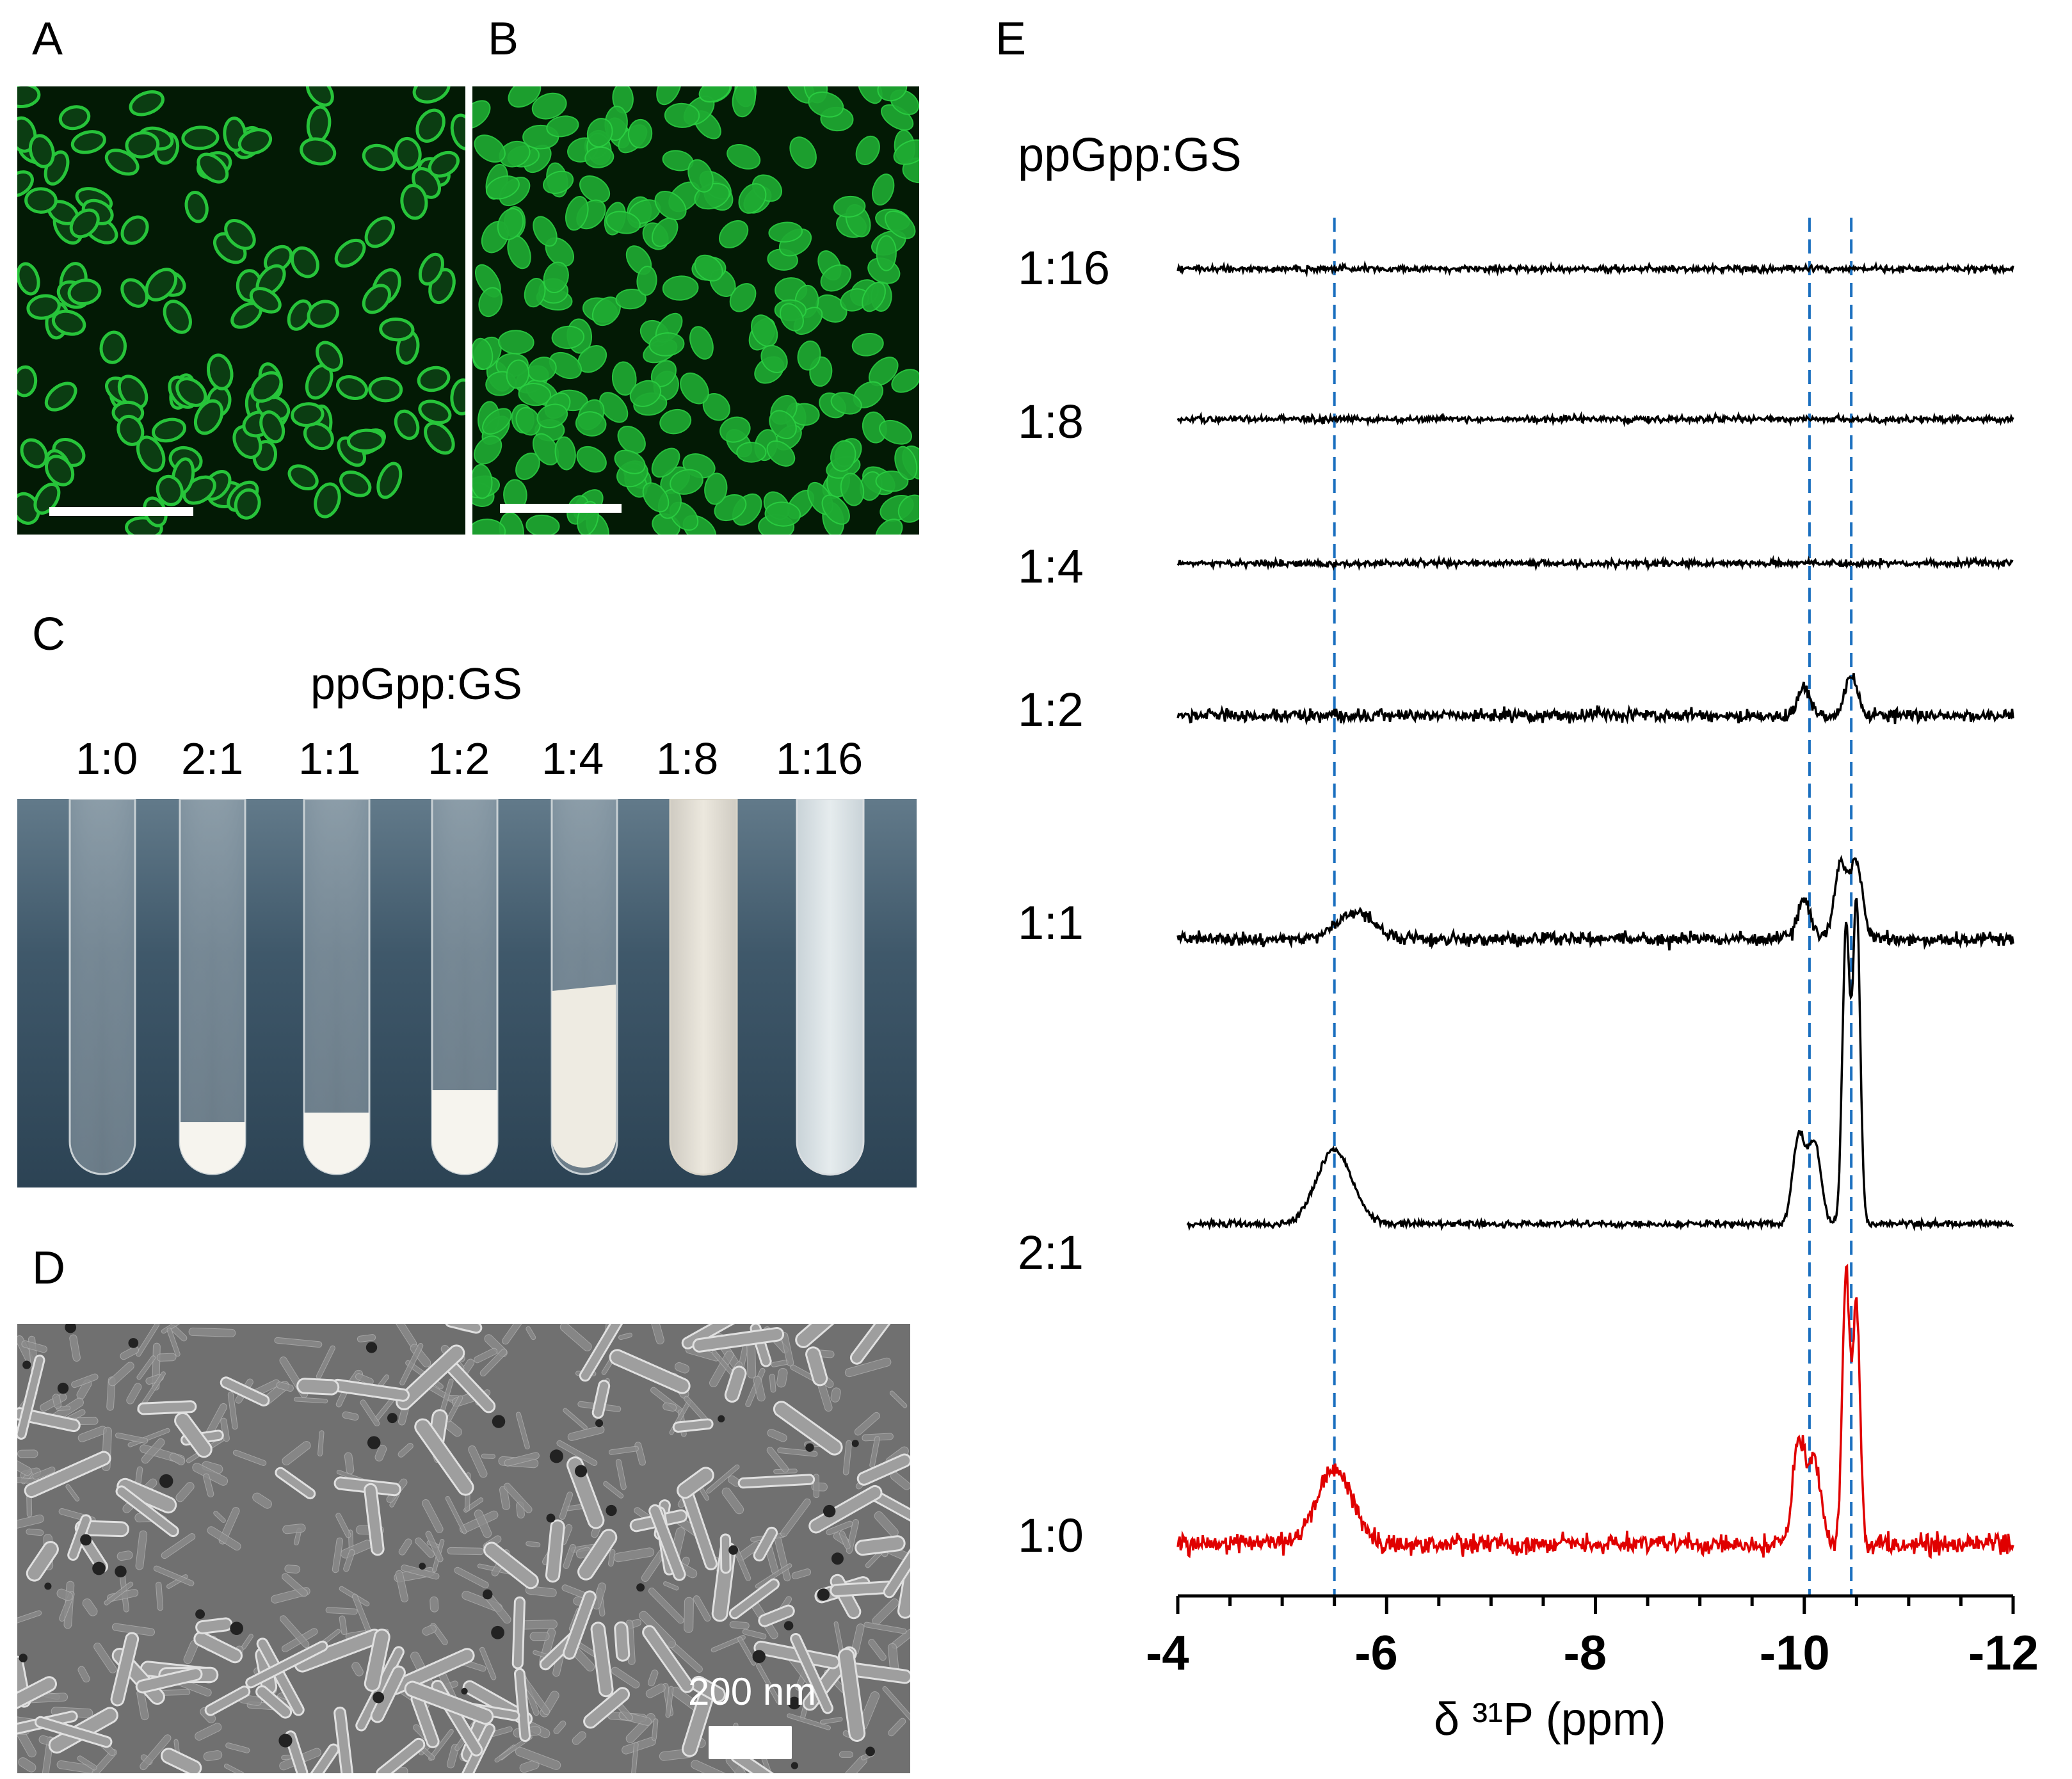  What do you see at coordinates (1794, 1653) in the screenshot?
I see `x-tick-label: -10` at bounding box center [1794, 1653].